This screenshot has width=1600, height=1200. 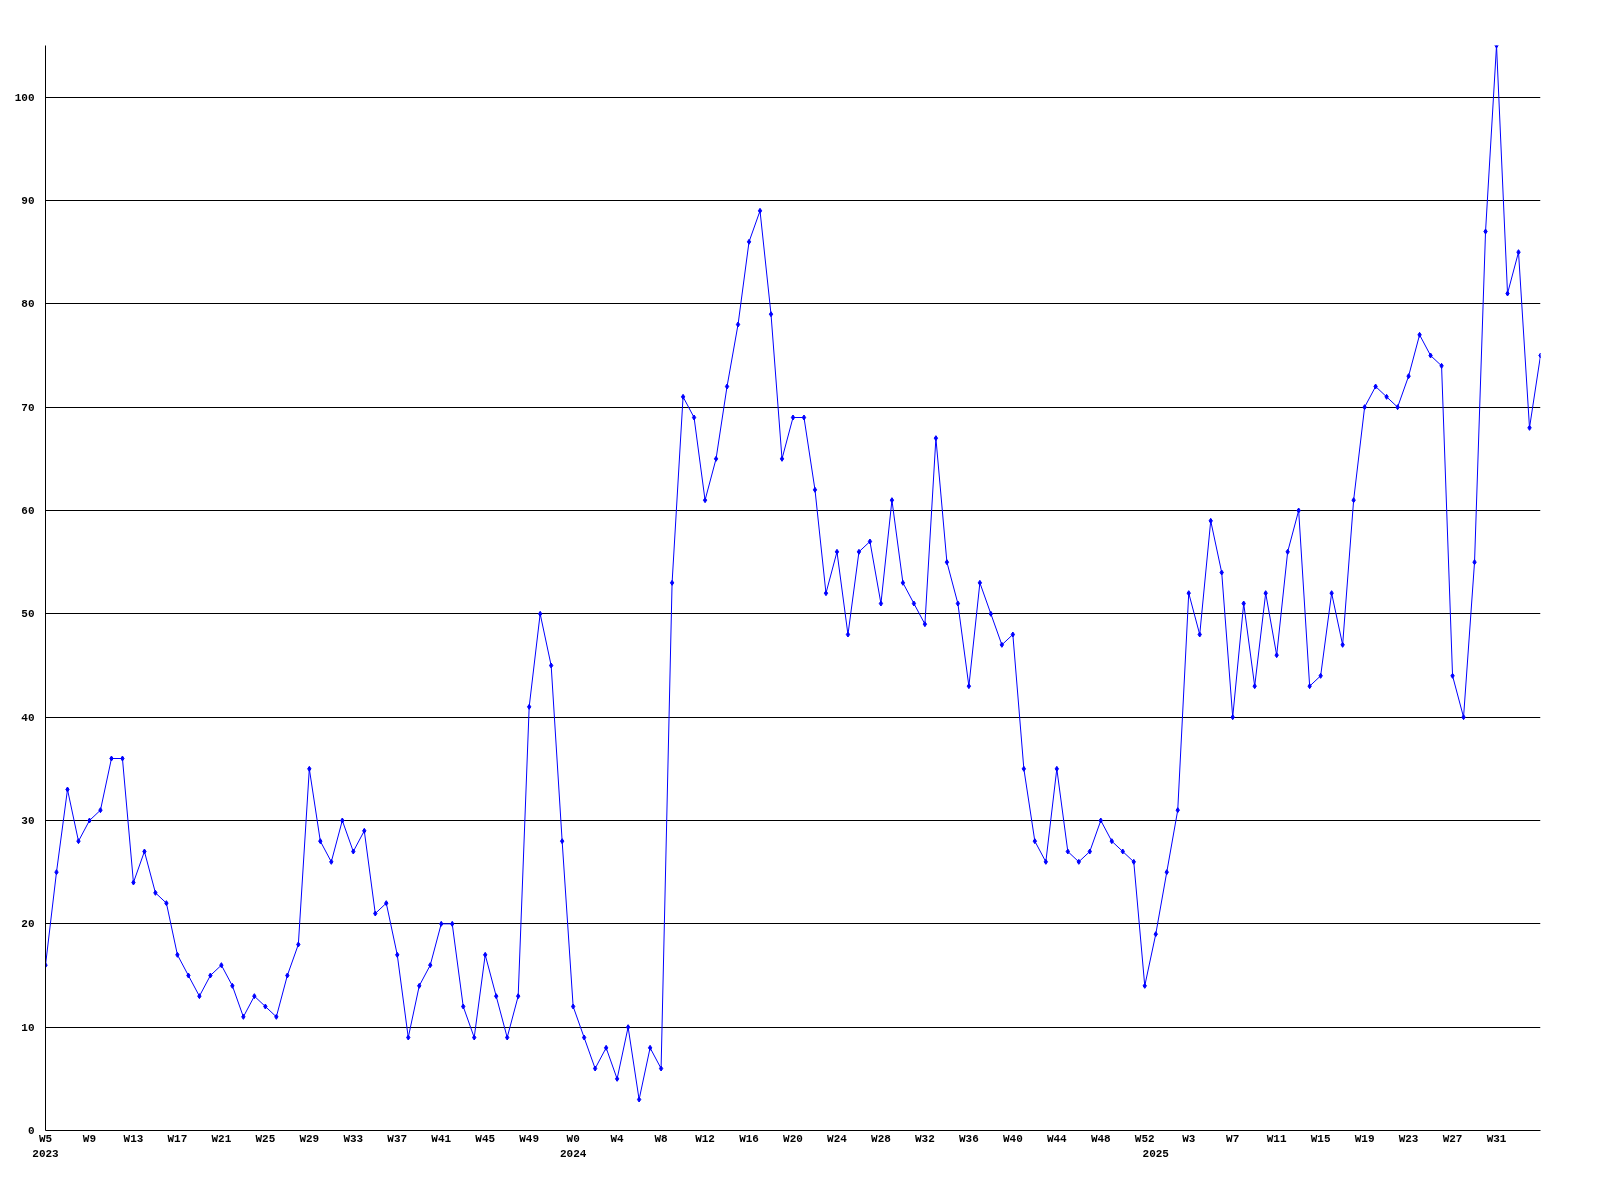 What do you see at coordinates (968, 1138) in the screenshot?
I see `x-tick-label: W36` at bounding box center [968, 1138].